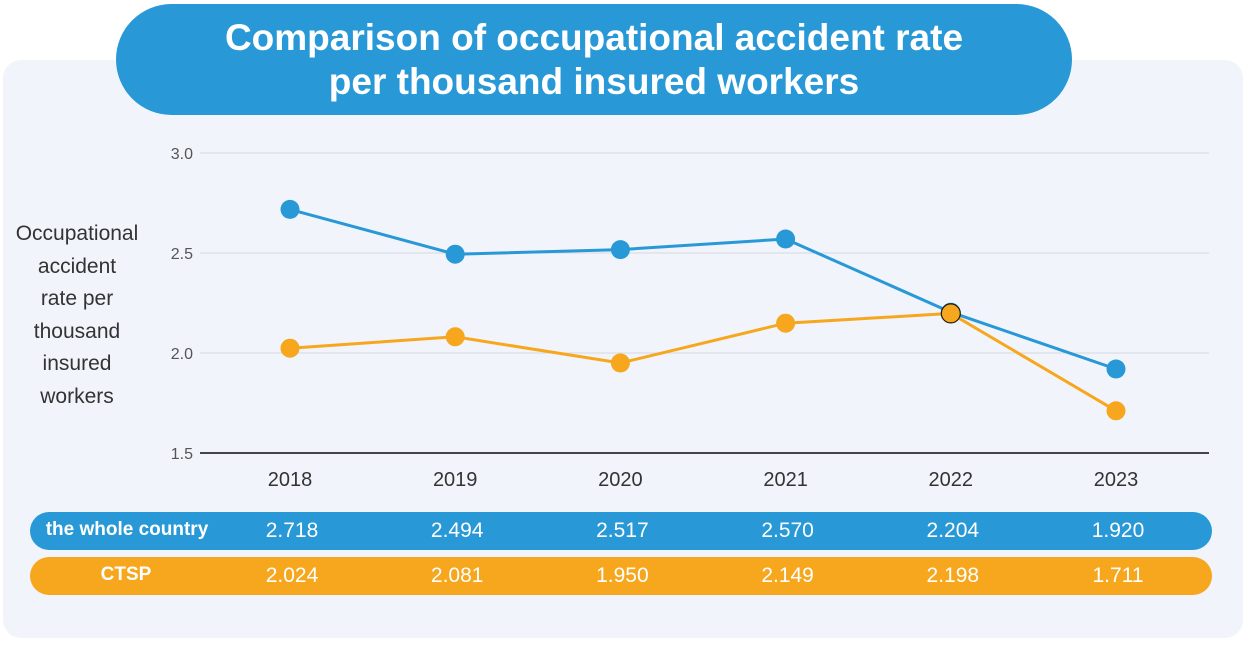 Image resolution: width=1249 pixels, height=646 pixels. Describe the element at coordinates (457, 530) in the screenshot. I see `table-value-cell: 2.494` at that location.